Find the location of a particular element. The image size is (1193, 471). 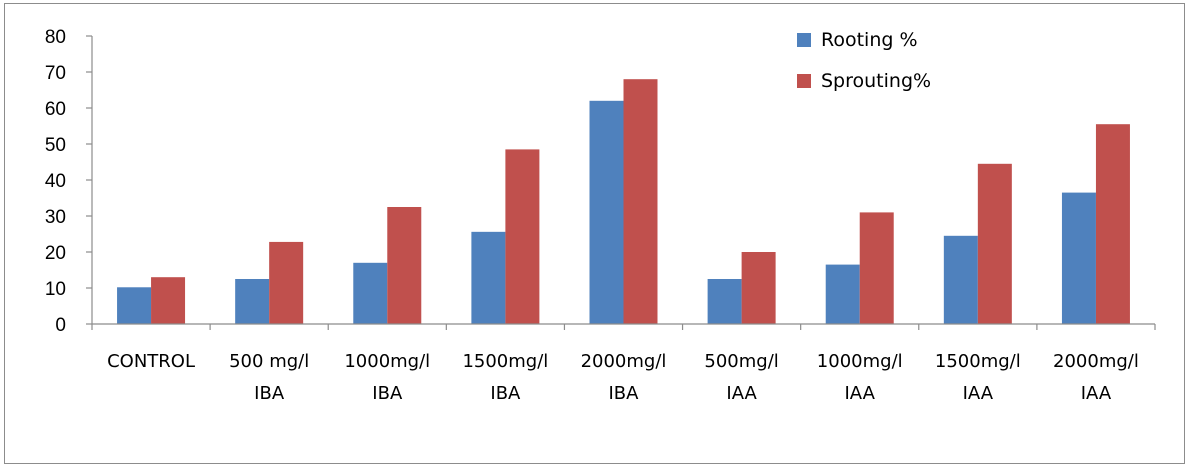

legend-swatch-rooting is located at coordinates (804, 40).